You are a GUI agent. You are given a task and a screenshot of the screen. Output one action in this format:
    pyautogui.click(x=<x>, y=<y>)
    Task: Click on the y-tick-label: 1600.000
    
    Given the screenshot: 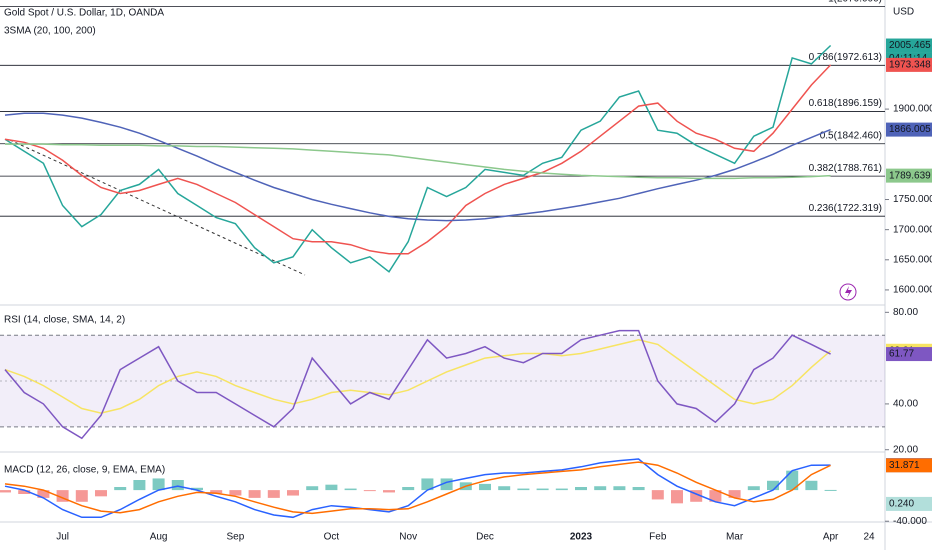 What is the action you would take?
    pyautogui.click(x=912, y=290)
    